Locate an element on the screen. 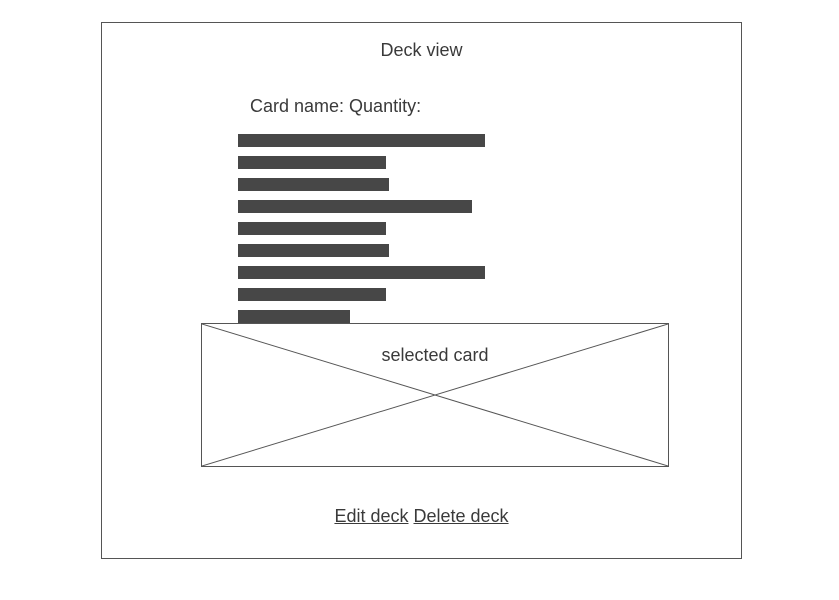 The width and height of the screenshot is (839, 600). card-list-header: Card name: Quantity: is located at coordinates (336, 106).